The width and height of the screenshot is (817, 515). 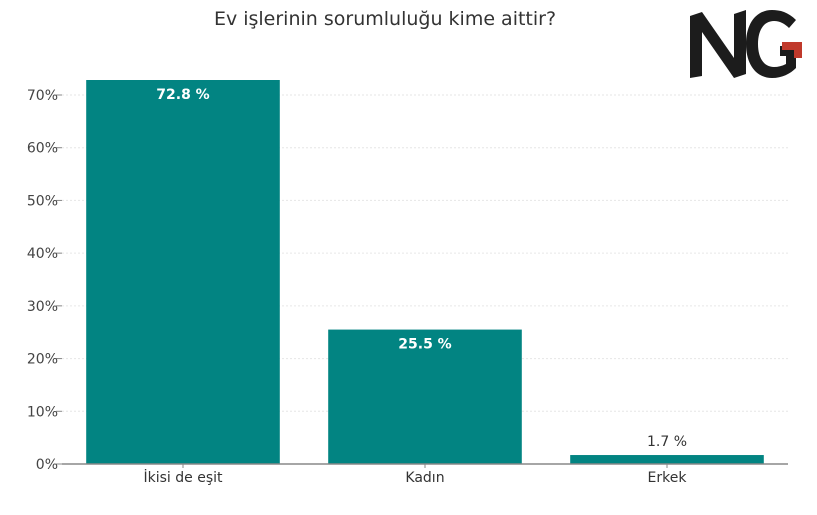 I want to click on y-tick-label: 40%, so click(x=42, y=254).